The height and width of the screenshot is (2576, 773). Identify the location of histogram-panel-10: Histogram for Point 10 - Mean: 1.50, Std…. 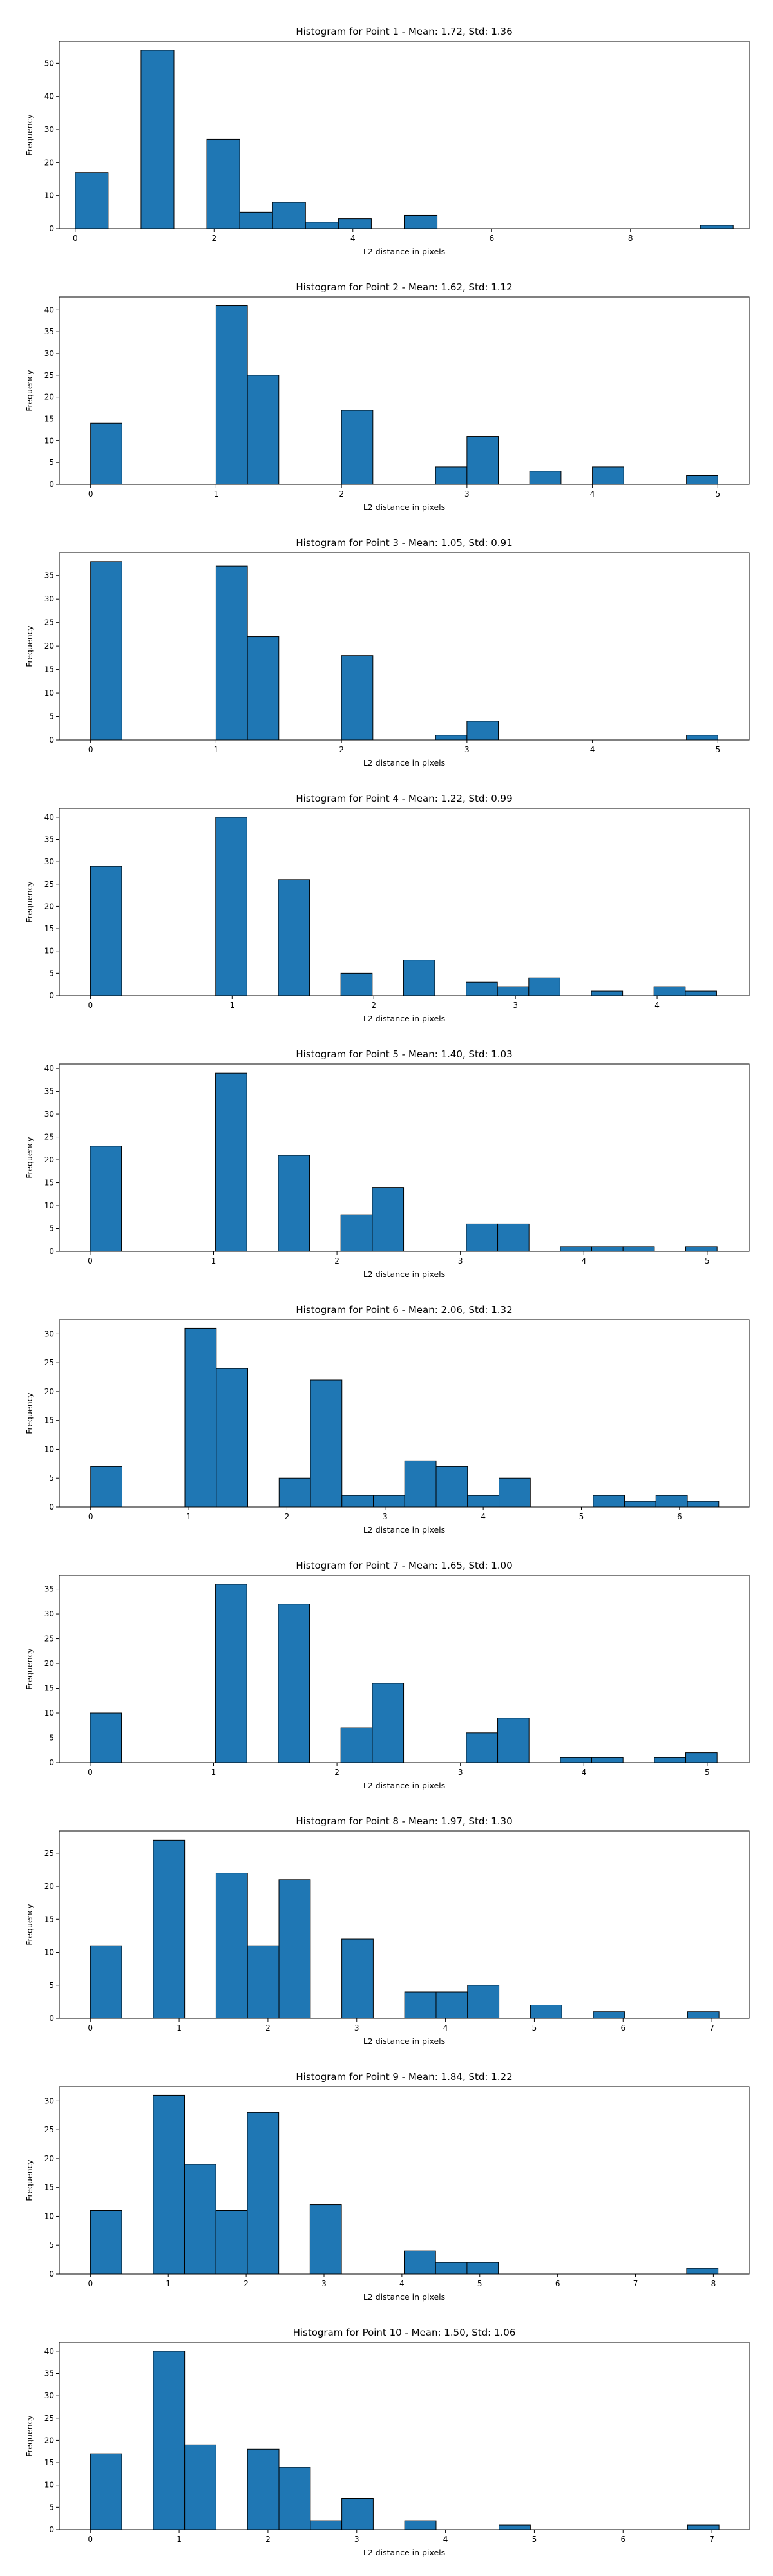
(387, 2442).